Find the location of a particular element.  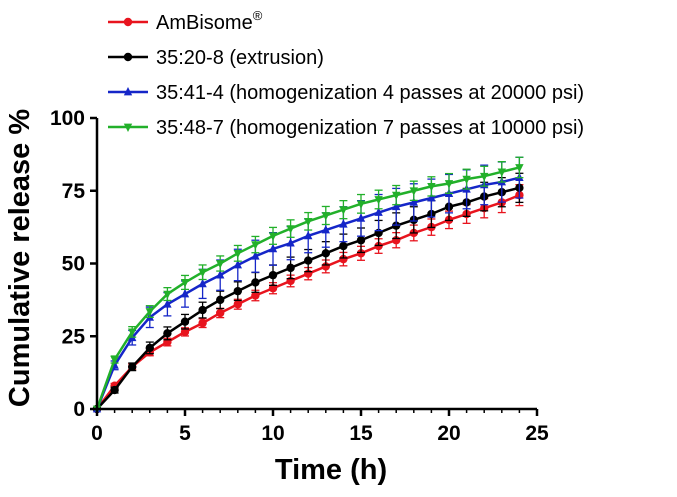

legend-label-superscript: ® is located at coordinates (258, 15).